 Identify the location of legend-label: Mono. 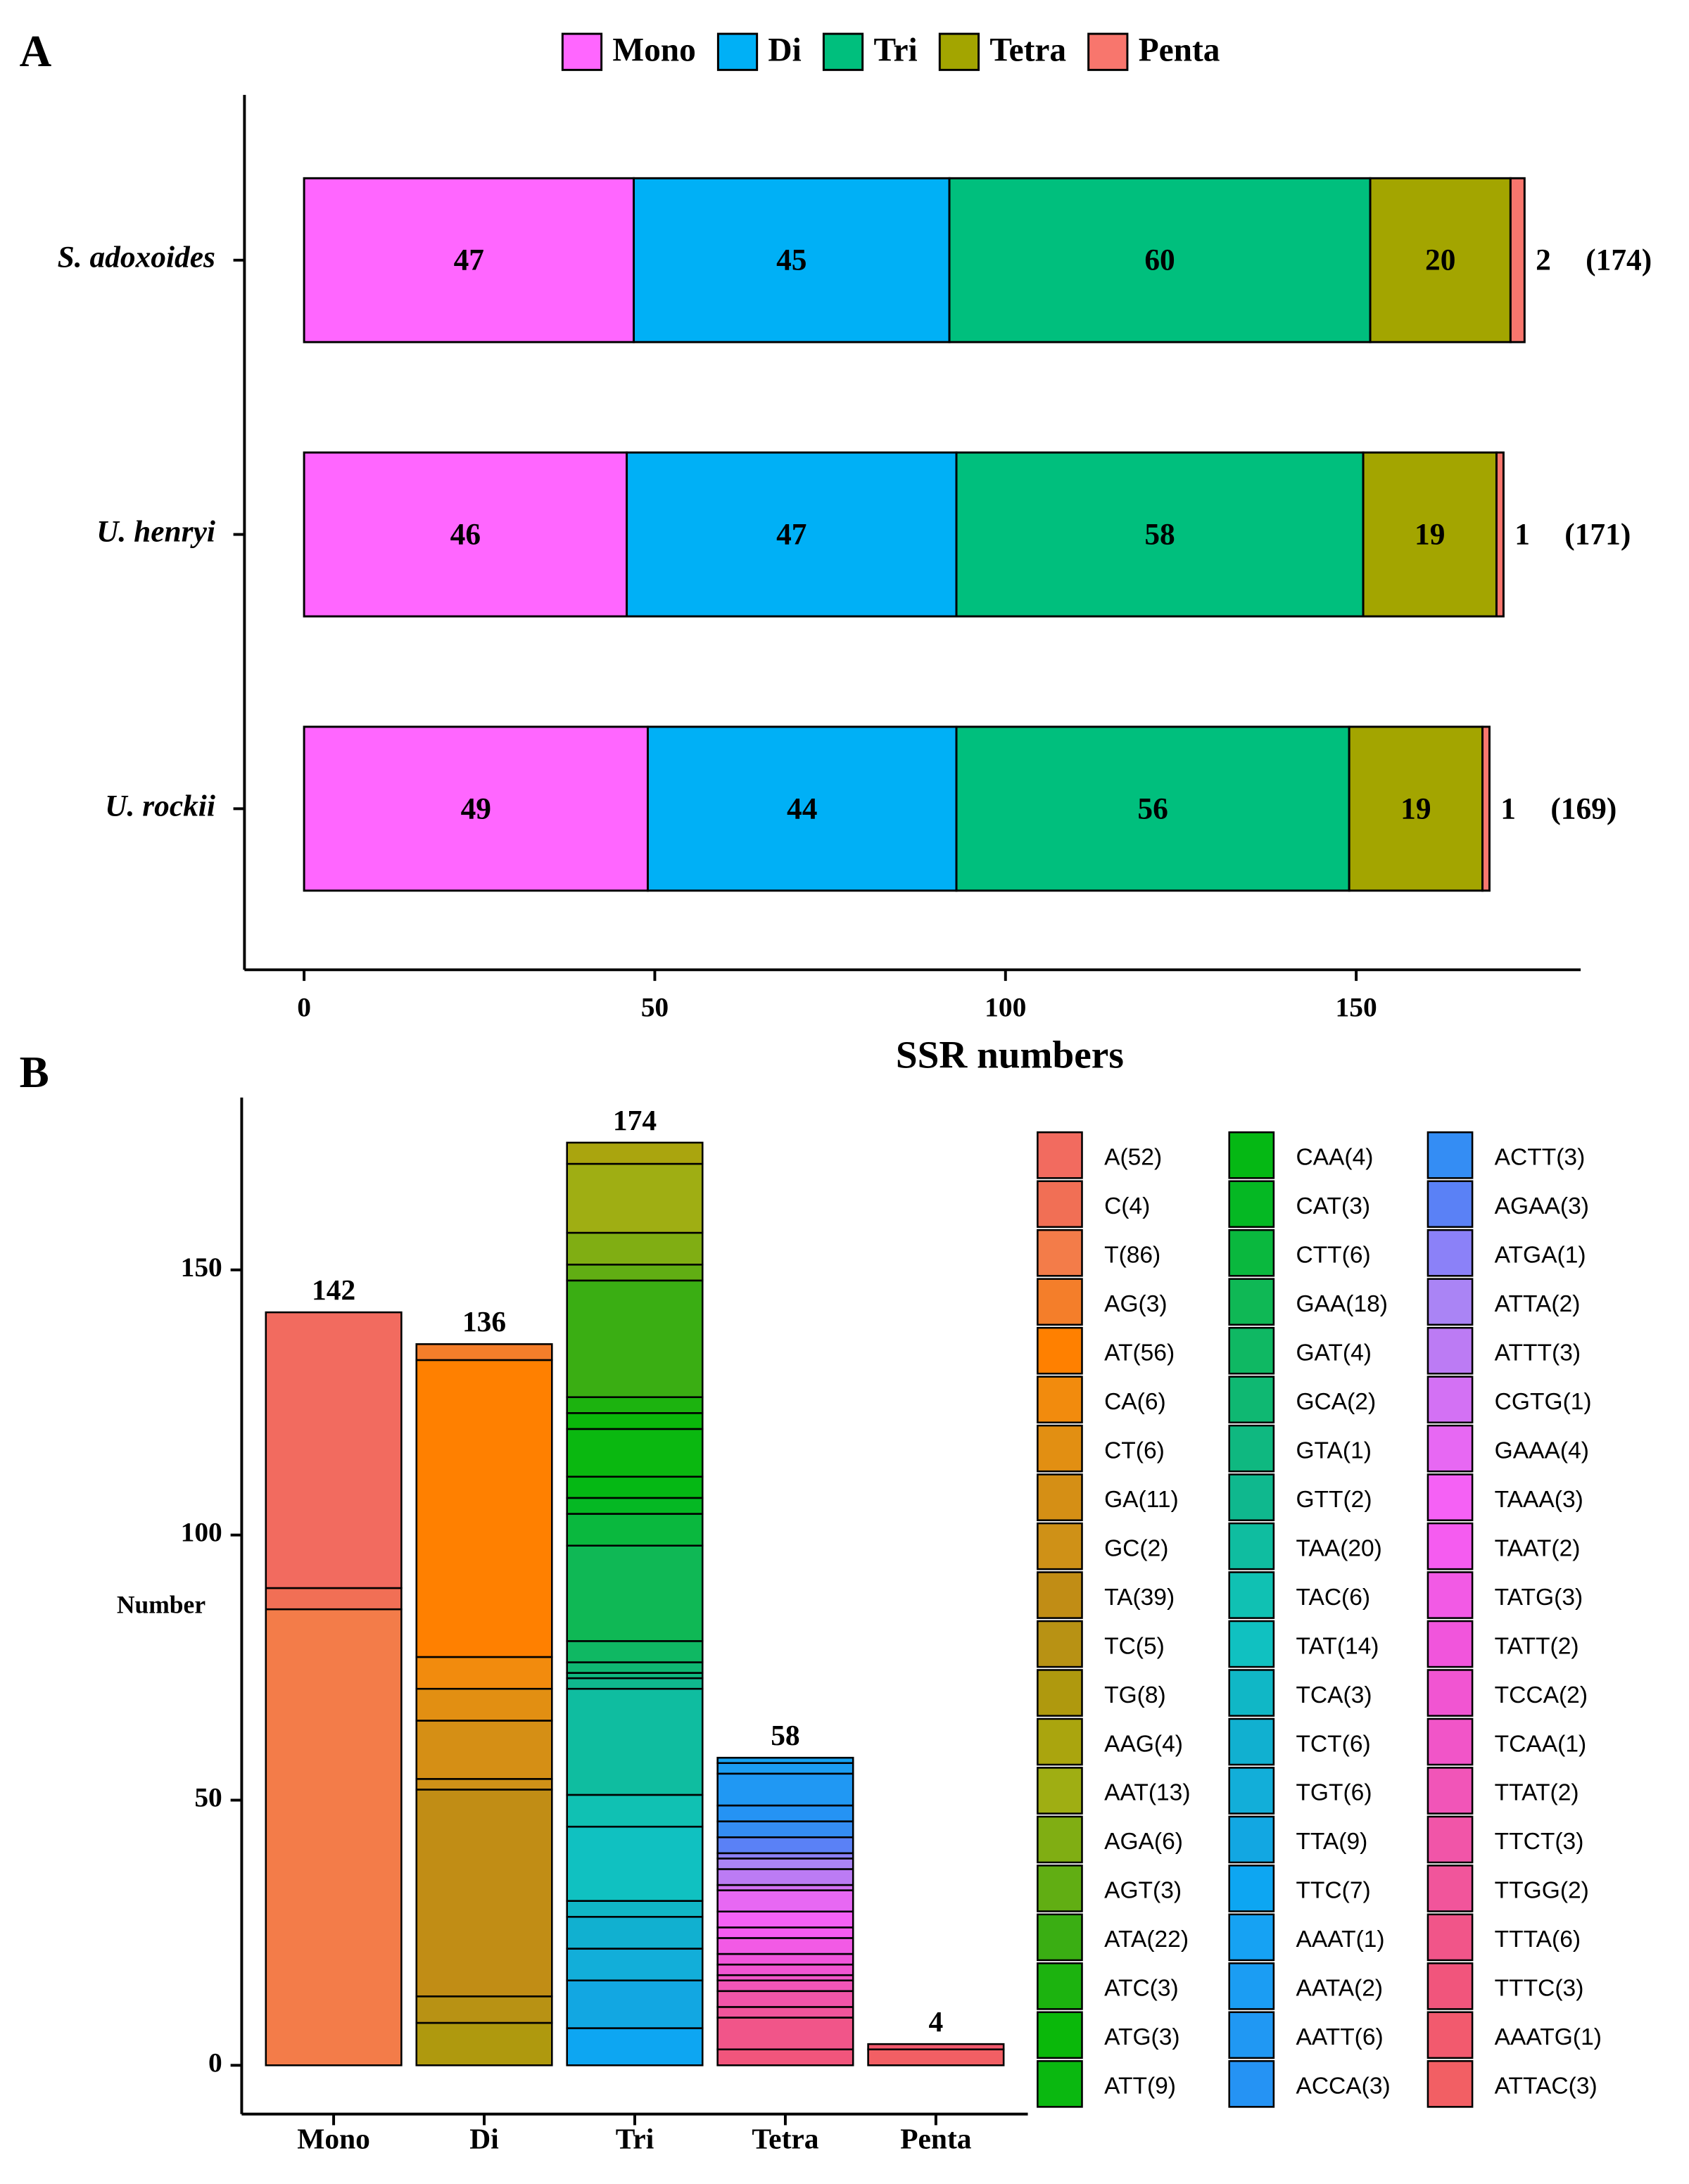
(653, 51).